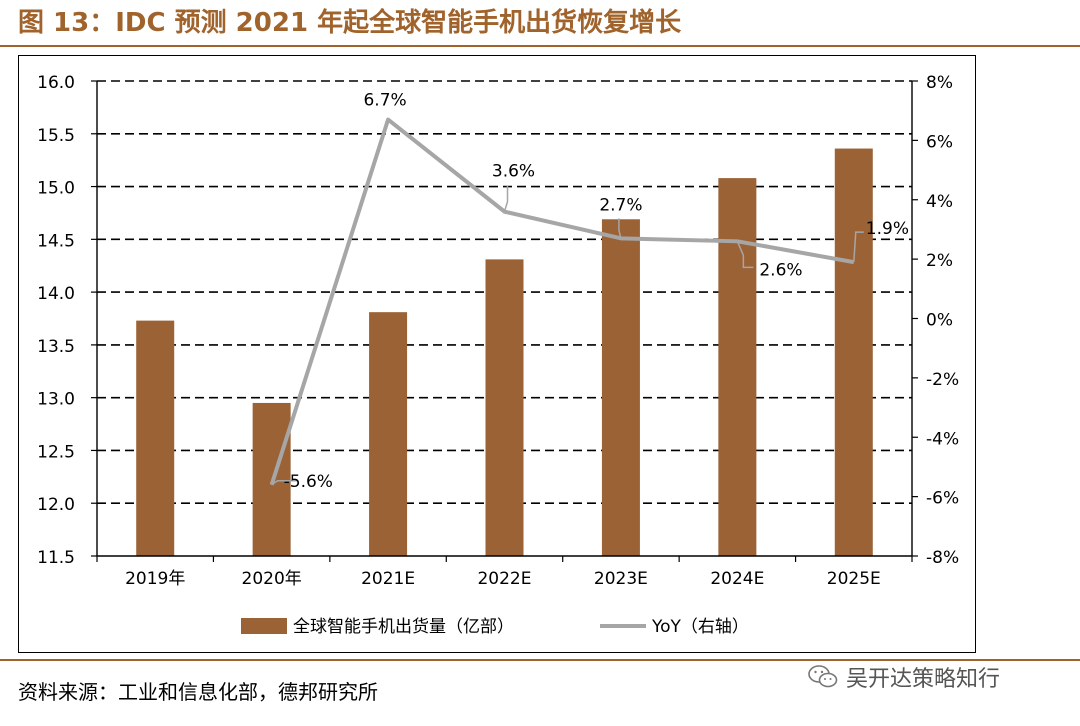 Image resolution: width=1080 pixels, height=726 pixels. Describe the element at coordinates (56, 400) in the screenshot. I see `y-left-tick-label: 13.0` at that location.